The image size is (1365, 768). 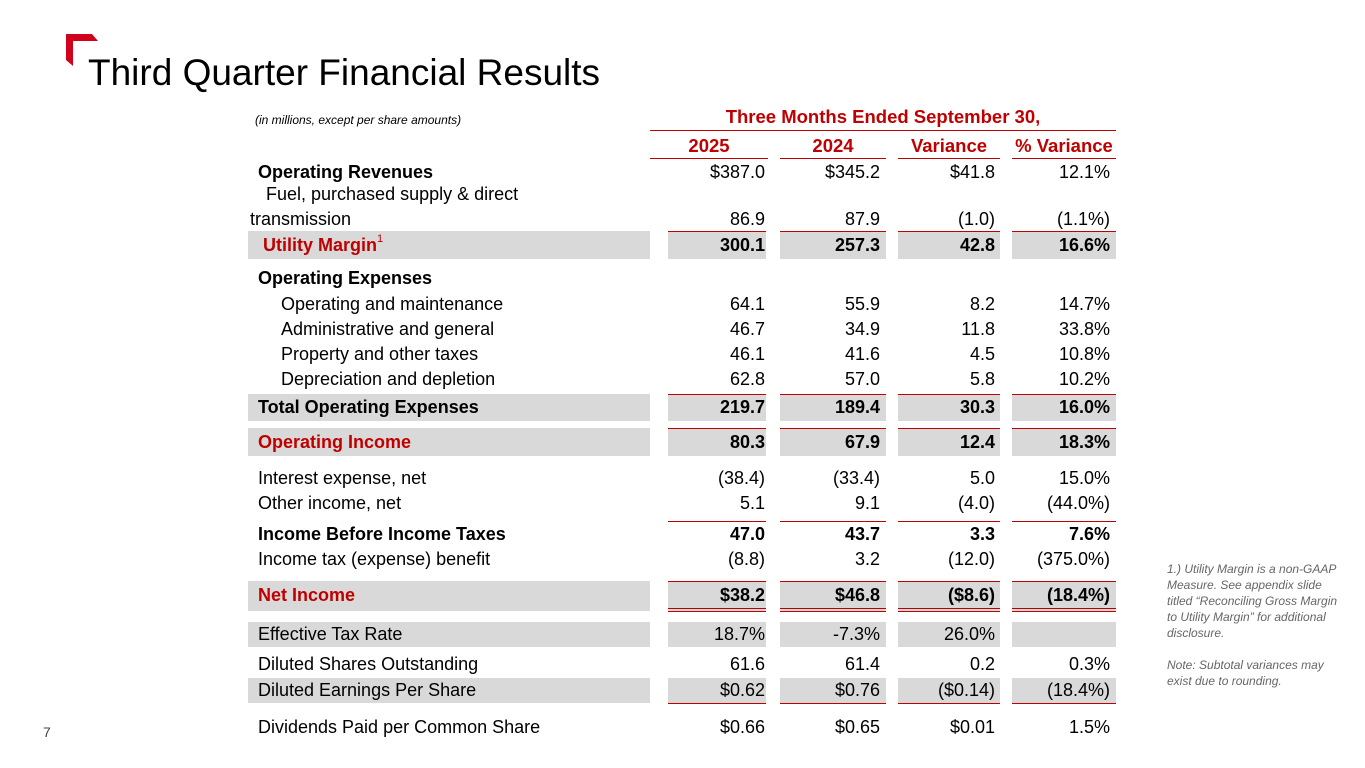 What do you see at coordinates (747, 329) in the screenshot?
I see `cell-2025: 46.7` at bounding box center [747, 329].